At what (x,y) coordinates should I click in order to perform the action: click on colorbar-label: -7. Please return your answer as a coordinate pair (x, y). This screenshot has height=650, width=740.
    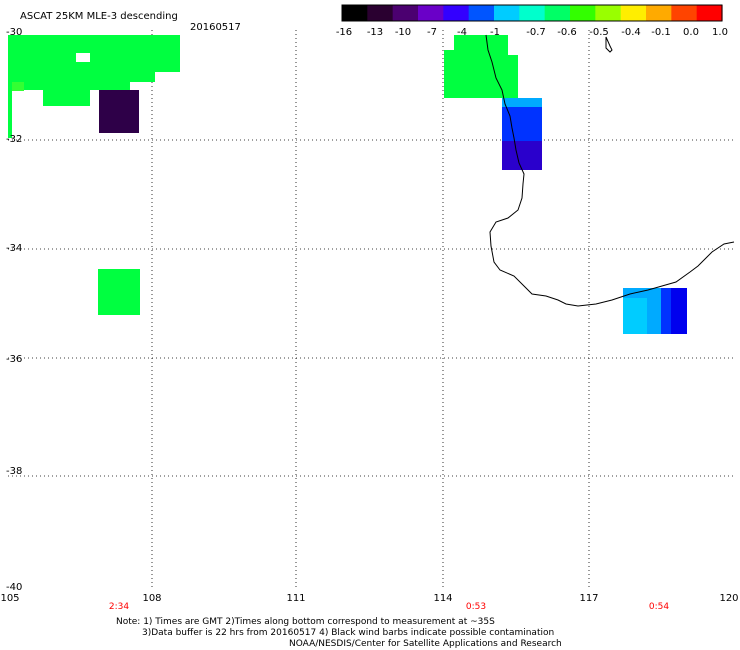
    Looking at the image, I should click on (432, 32).